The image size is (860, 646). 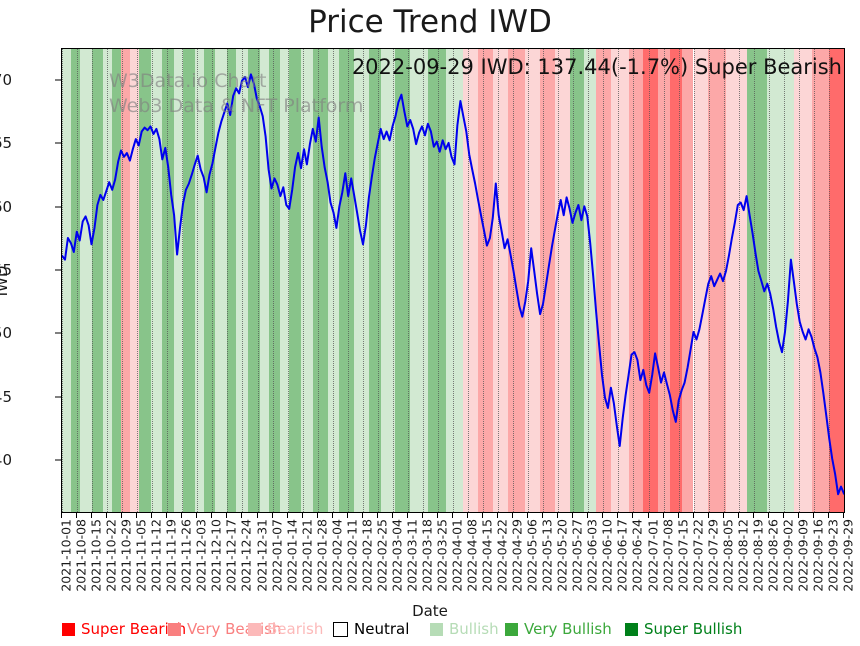 What do you see at coordinates (141, 555) in the screenshot?
I see `x-axis-tick-label: 2021-11-05` at bounding box center [141, 555].